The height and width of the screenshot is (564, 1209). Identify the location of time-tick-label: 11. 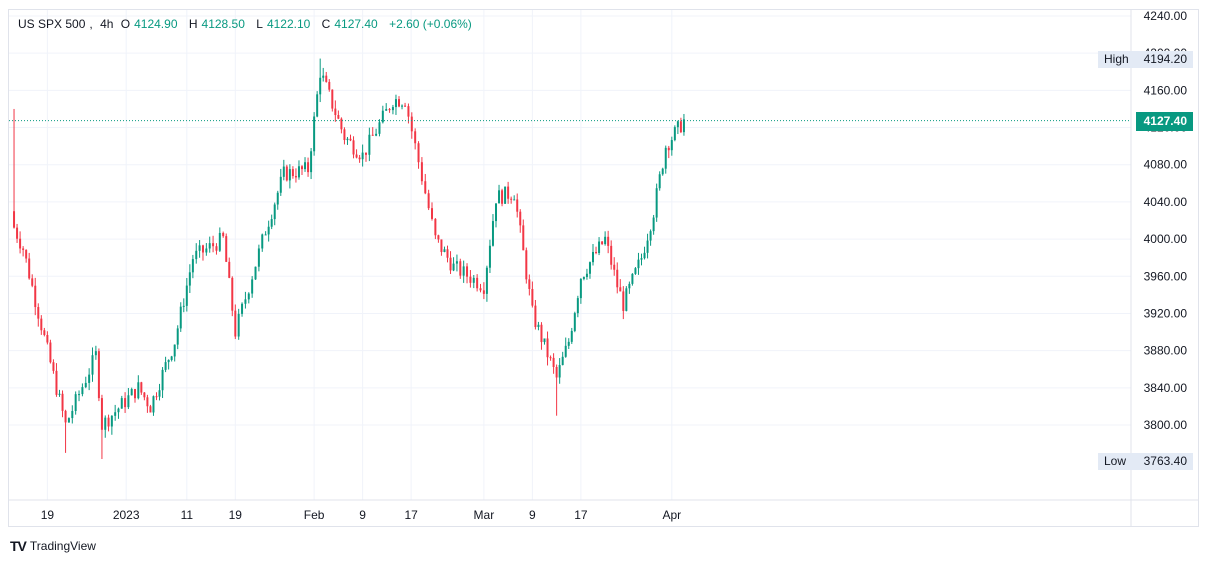
(187, 515).